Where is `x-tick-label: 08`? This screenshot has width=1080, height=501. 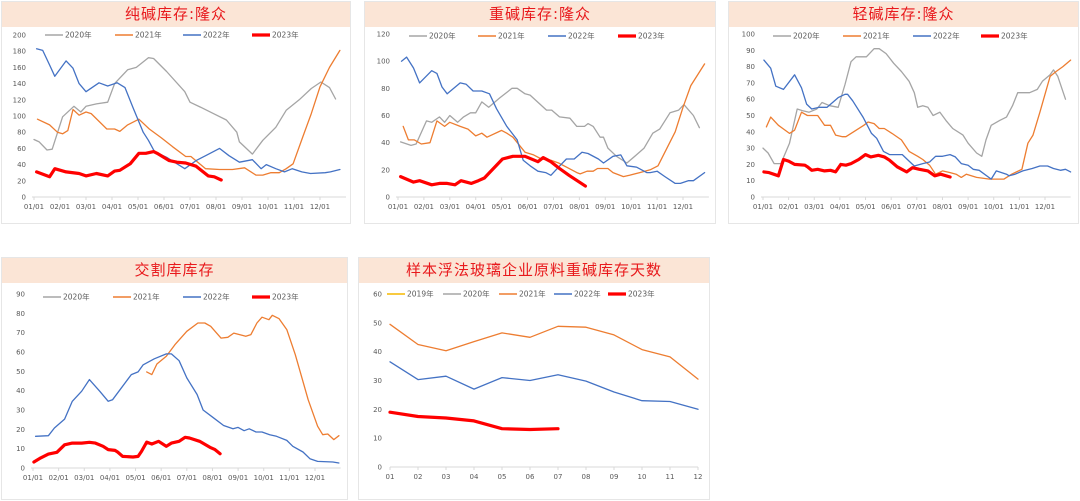
x-tick-label: 08 is located at coordinates (586, 477).